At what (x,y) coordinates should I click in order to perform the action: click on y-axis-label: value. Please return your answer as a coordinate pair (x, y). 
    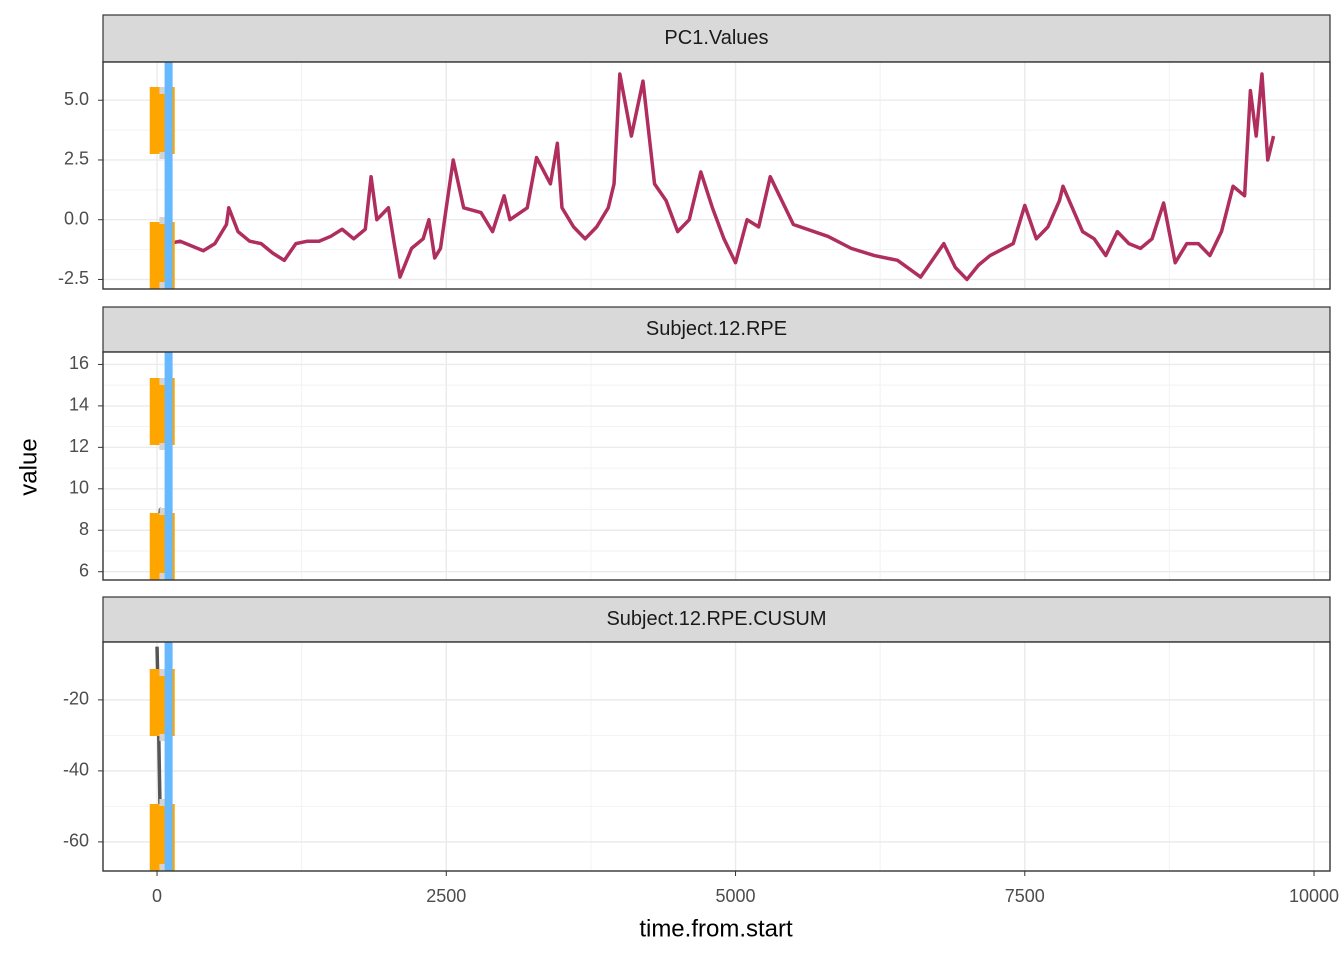
    Looking at the image, I should click on (28, 466).